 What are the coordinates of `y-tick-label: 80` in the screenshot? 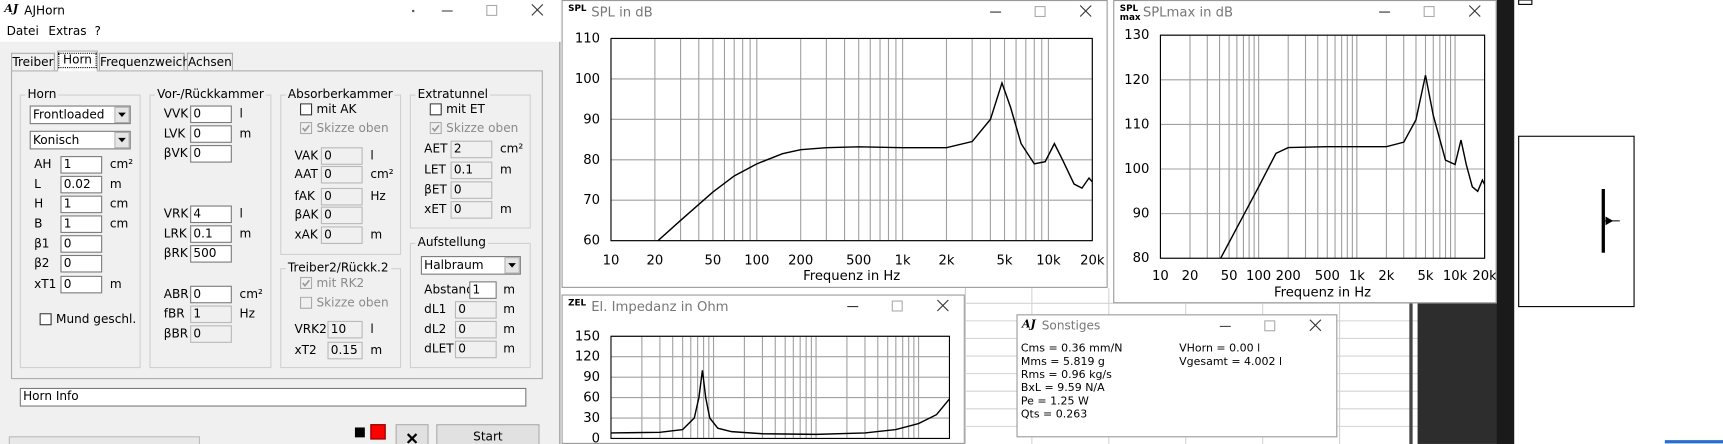 It's located at (591, 160).